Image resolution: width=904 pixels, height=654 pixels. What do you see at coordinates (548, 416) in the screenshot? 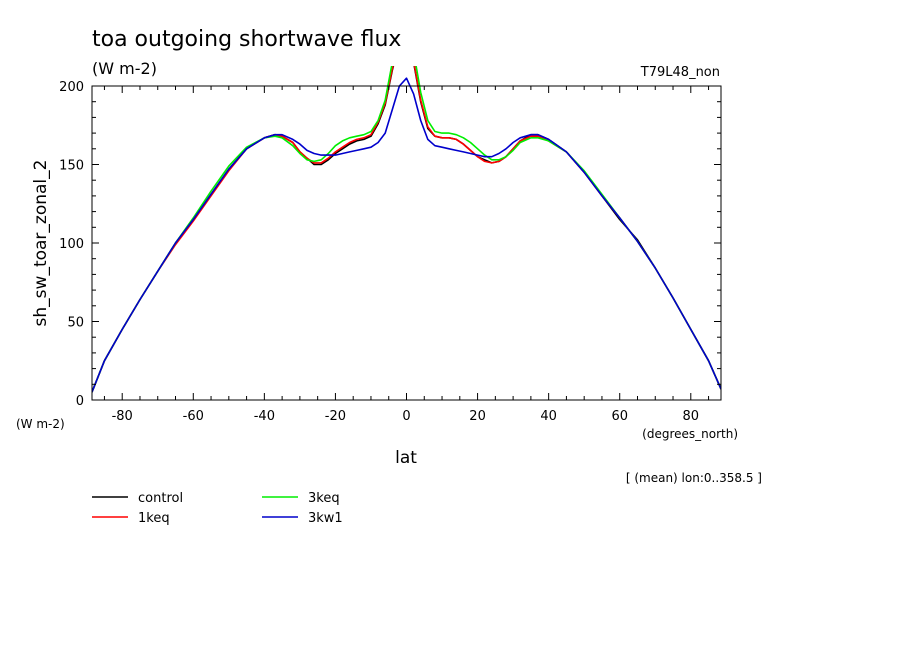
I see `x-tick-label: 40` at bounding box center [548, 416].